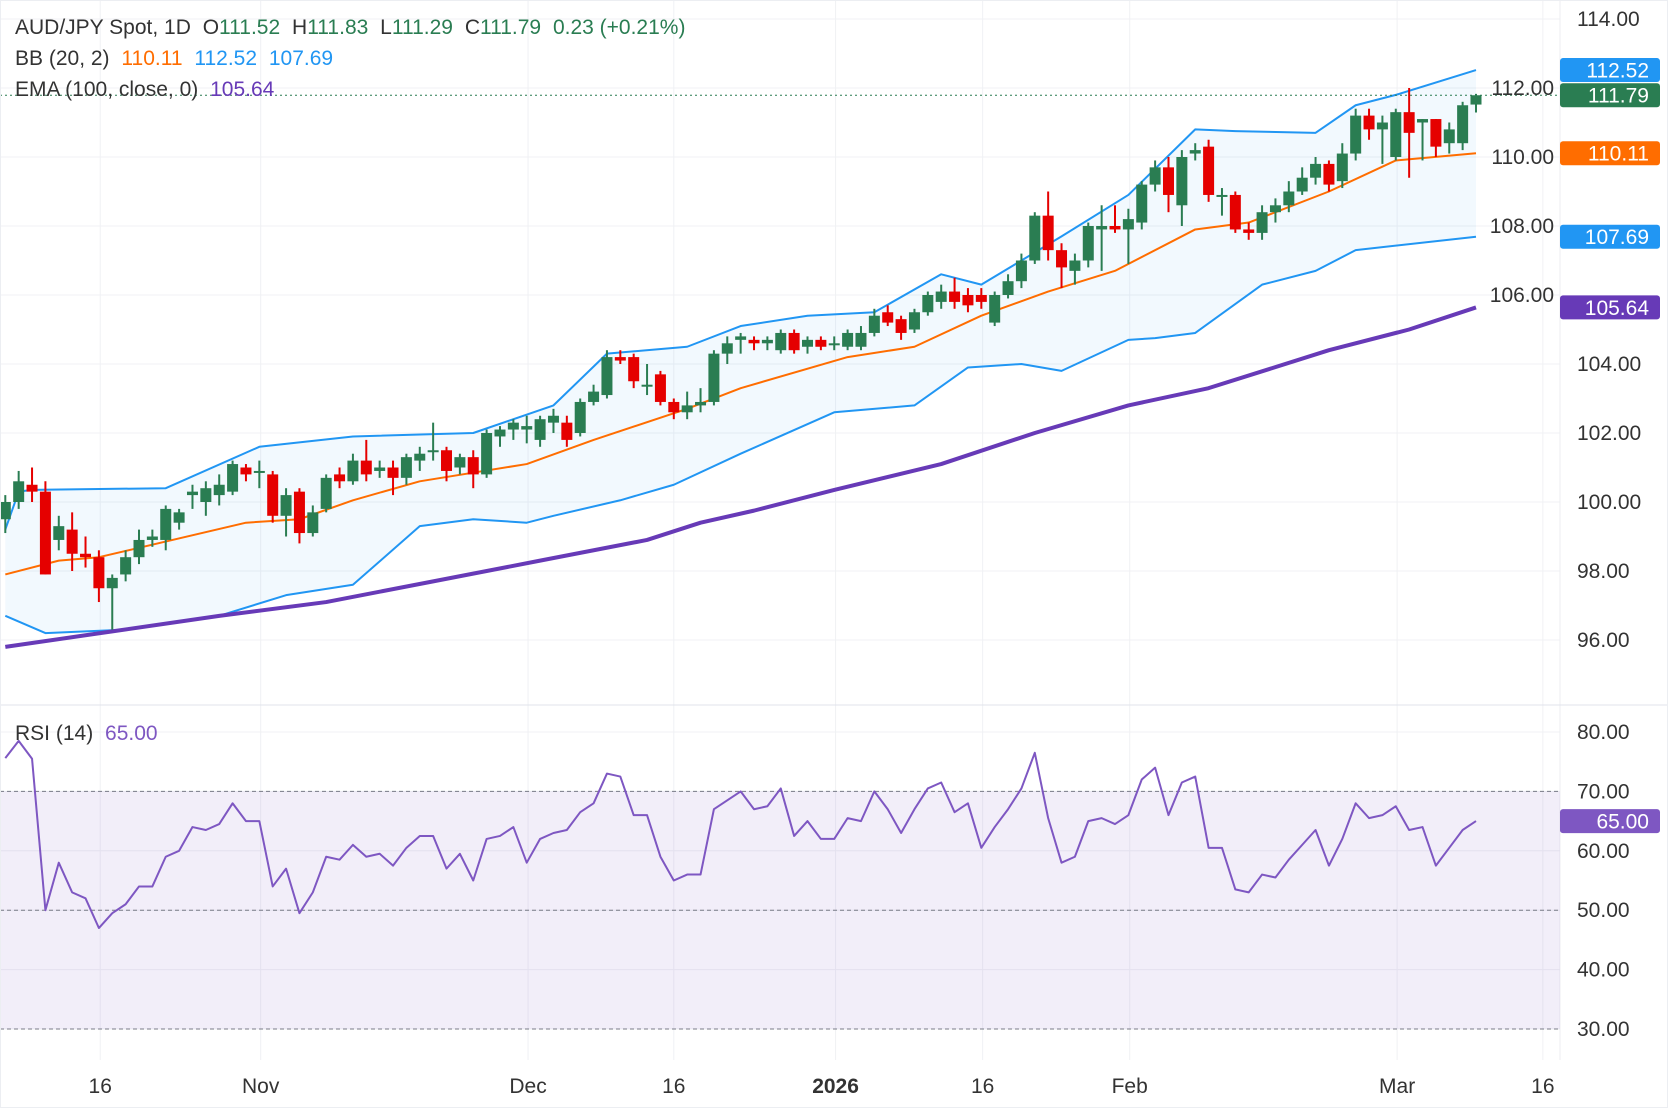 This screenshot has height=1110, width=1668. I want to click on bb-legend: BB (20, 2) 110.11 112.52 107.69, so click(177, 59).